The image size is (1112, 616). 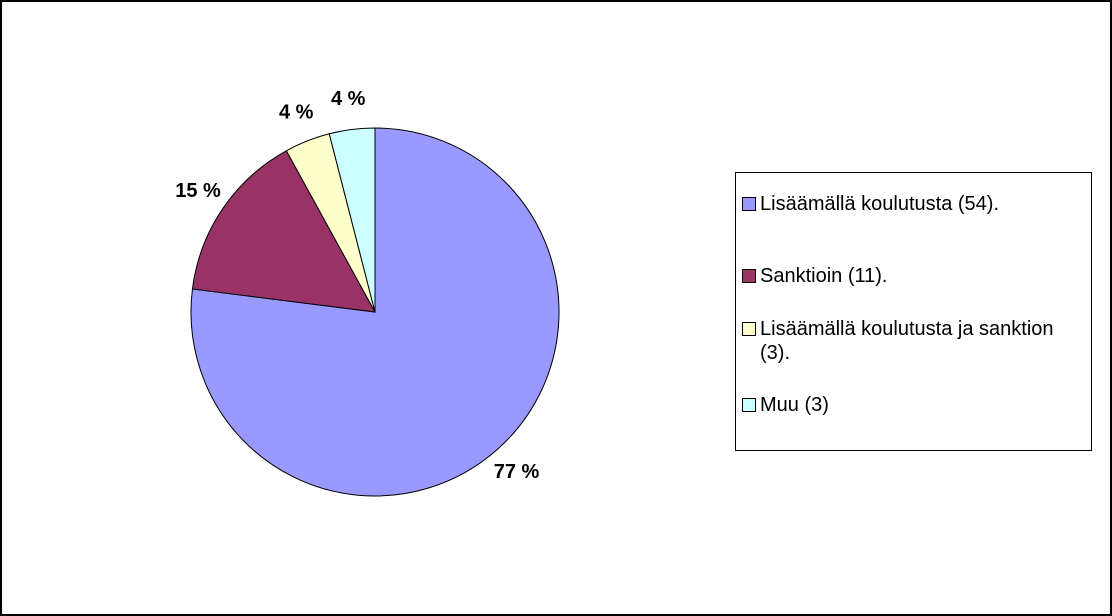 What do you see at coordinates (912, 276) in the screenshot?
I see `legend-item: Sanktioin (11).` at bounding box center [912, 276].